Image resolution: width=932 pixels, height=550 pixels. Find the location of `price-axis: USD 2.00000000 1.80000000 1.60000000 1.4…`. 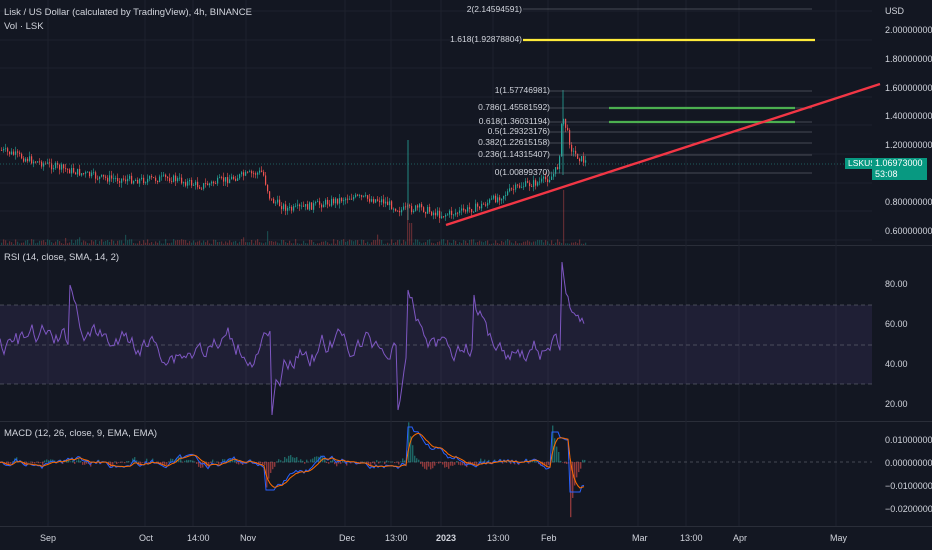

price-axis: USD 2.00000000 1.80000000 1.60000000 1.4… is located at coordinates (902, 122).